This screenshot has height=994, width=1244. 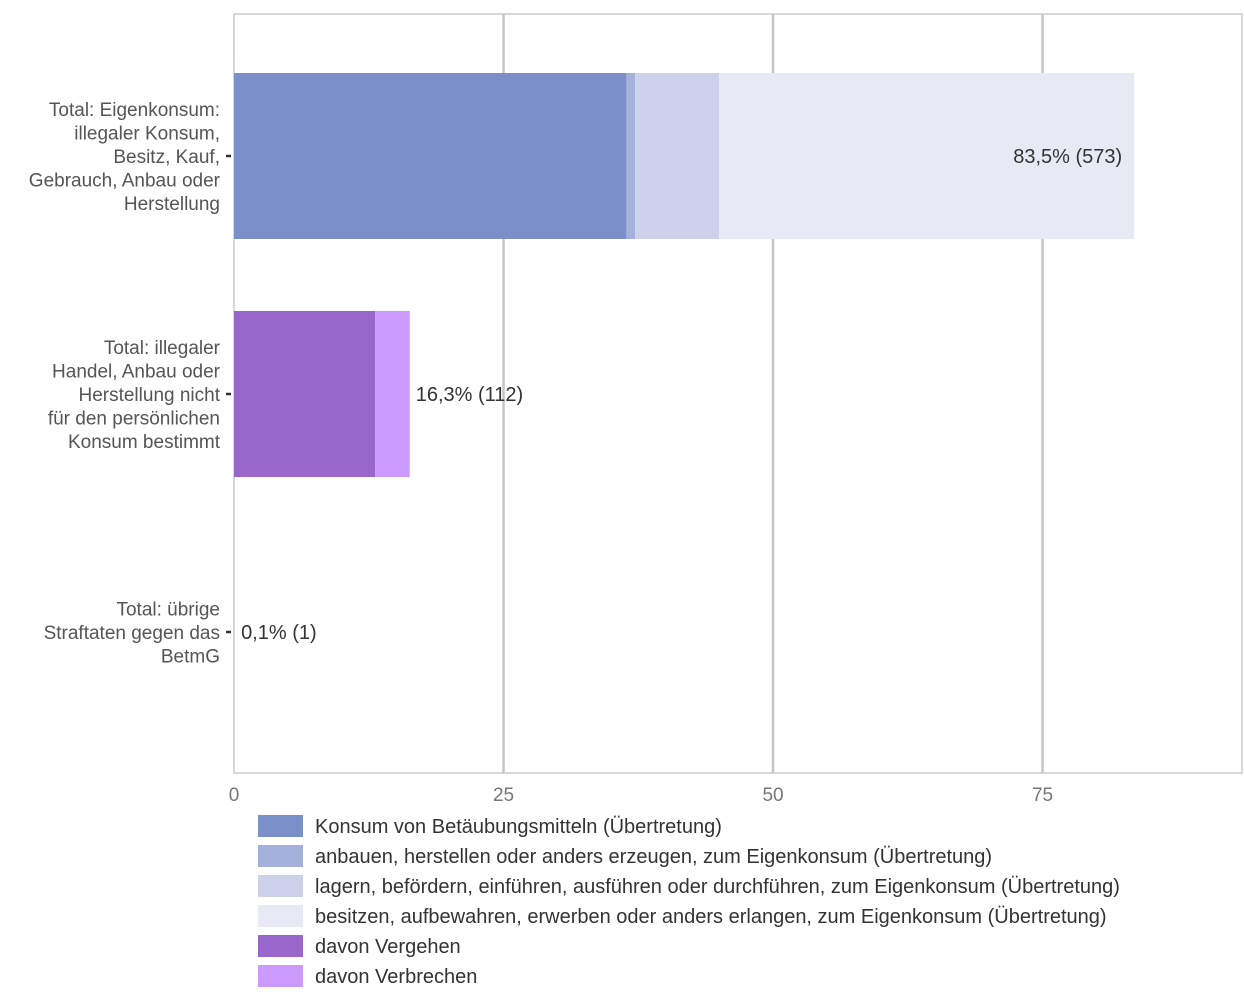 What do you see at coordinates (134, 419) in the screenshot?
I see `category-label-2-line-4: für den persönlichen` at bounding box center [134, 419].